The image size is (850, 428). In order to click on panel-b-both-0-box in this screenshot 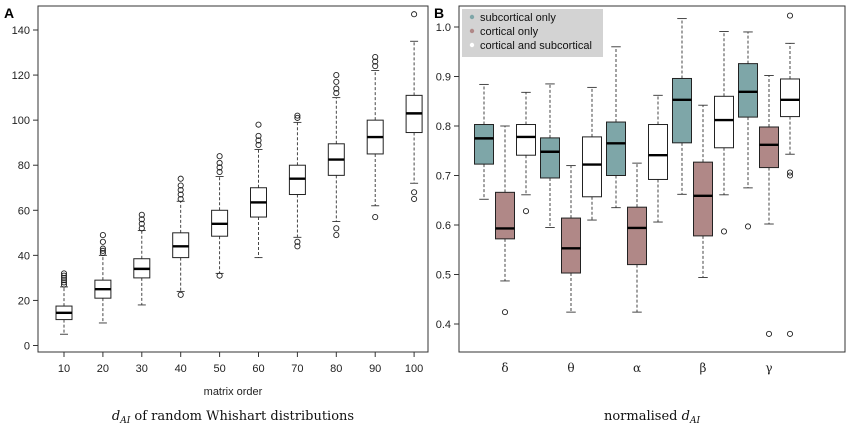, I will do `click(526, 140)`.